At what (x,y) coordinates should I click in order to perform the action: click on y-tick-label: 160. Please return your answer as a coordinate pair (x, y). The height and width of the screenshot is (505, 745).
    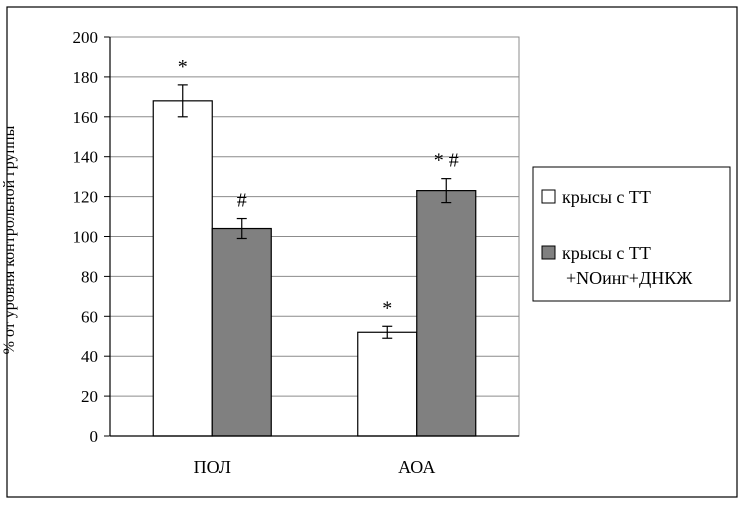
    Looking at the image, I should click on (86, 117).